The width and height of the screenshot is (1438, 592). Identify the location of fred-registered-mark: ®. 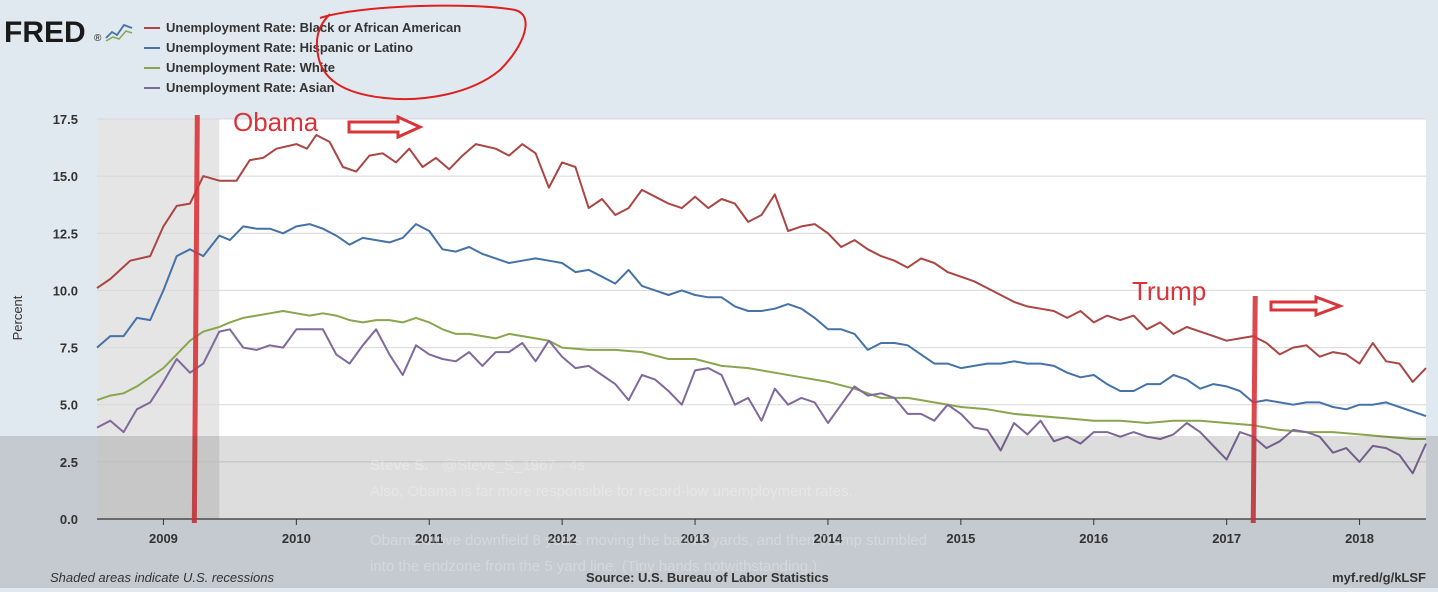
(98, 38).